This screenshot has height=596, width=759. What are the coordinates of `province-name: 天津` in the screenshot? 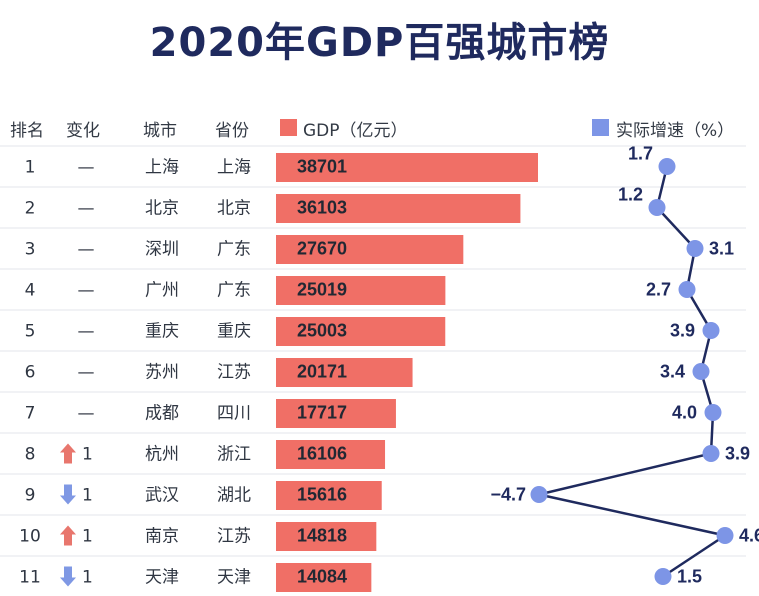 It's located at (234, 578).